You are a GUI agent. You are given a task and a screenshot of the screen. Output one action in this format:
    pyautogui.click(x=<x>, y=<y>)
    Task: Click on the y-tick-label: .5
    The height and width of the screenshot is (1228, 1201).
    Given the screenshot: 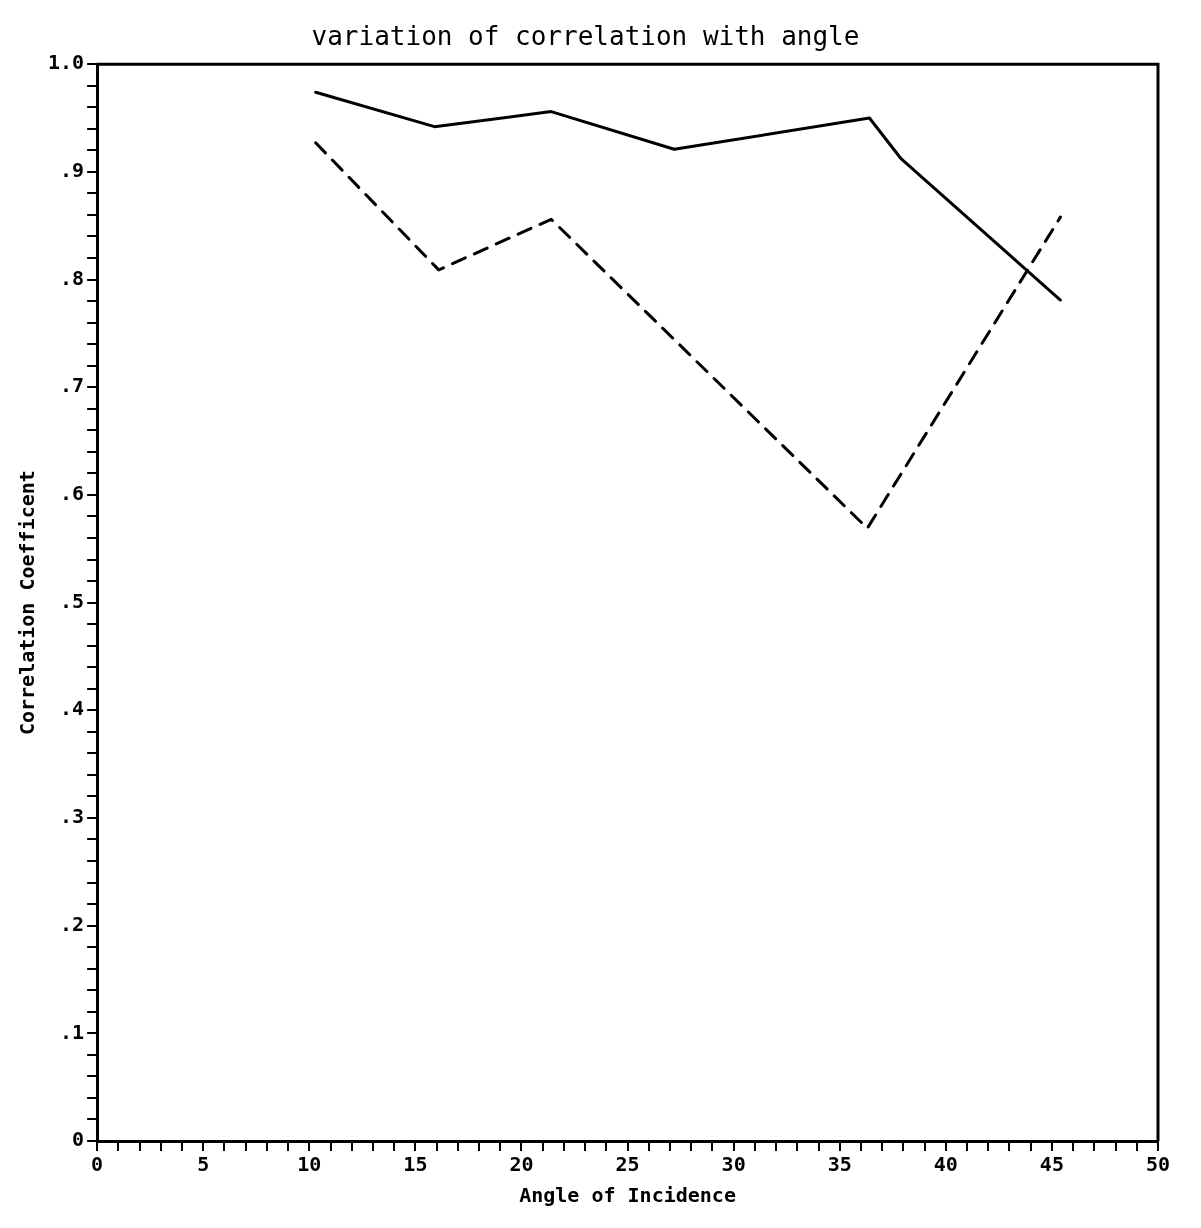 What is the action you would take?
    pyautogui.click(x=72, y=600)
    